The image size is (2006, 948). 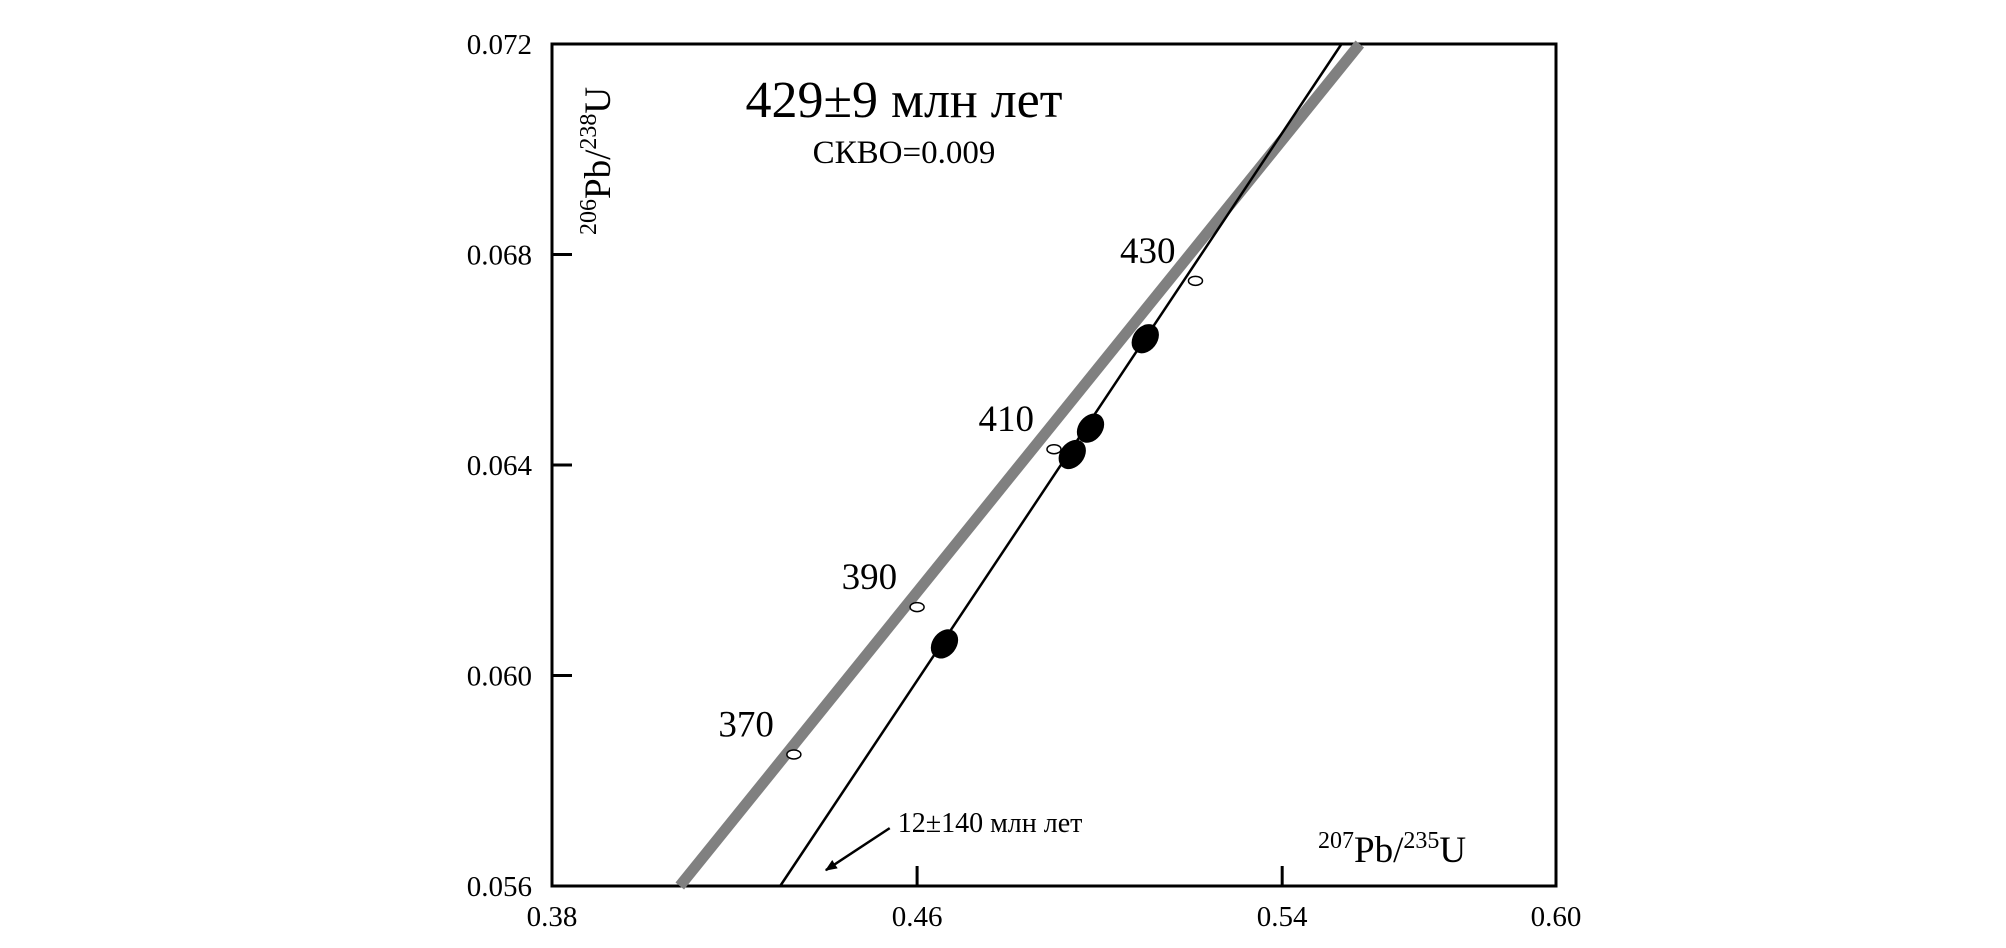 I want to click on chart-subtitle: СКВО=0.009, so click(x=904, y=153).